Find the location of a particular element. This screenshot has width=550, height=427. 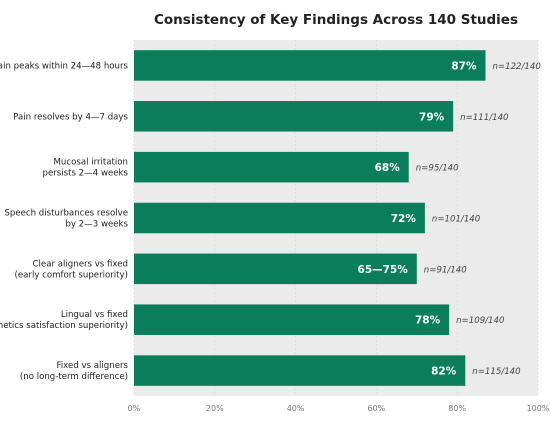

bar-count-label: n=122/140 is located at coordinates (516, 67).